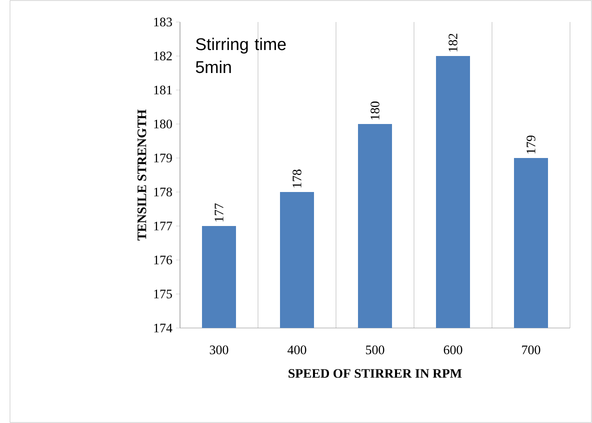 The width and height of the screenshot is (592, 423). I want to click on y-tick-label: 175, so click(163, 294).